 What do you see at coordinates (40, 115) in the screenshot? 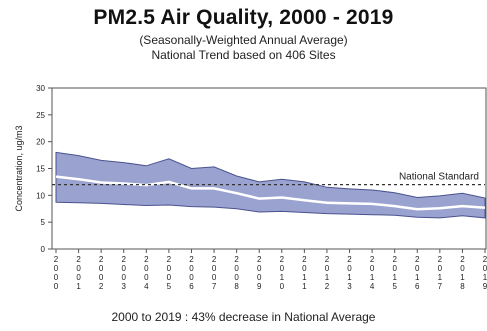
I see `y-tick-label: 25` at bounding box center [40, 115].